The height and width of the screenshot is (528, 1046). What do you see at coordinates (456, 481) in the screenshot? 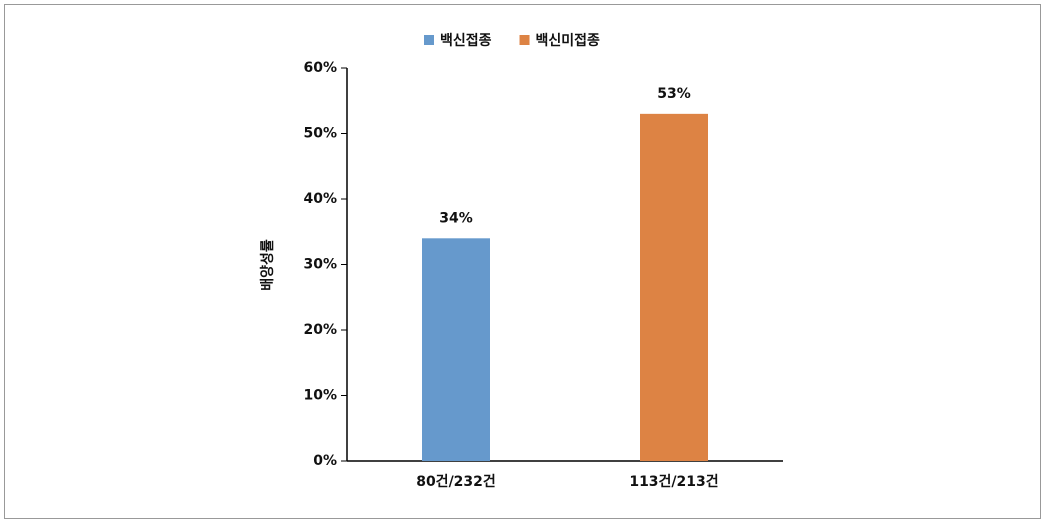
I see `x-tick-label: 80건/232건` at bounding box center [456, 481].